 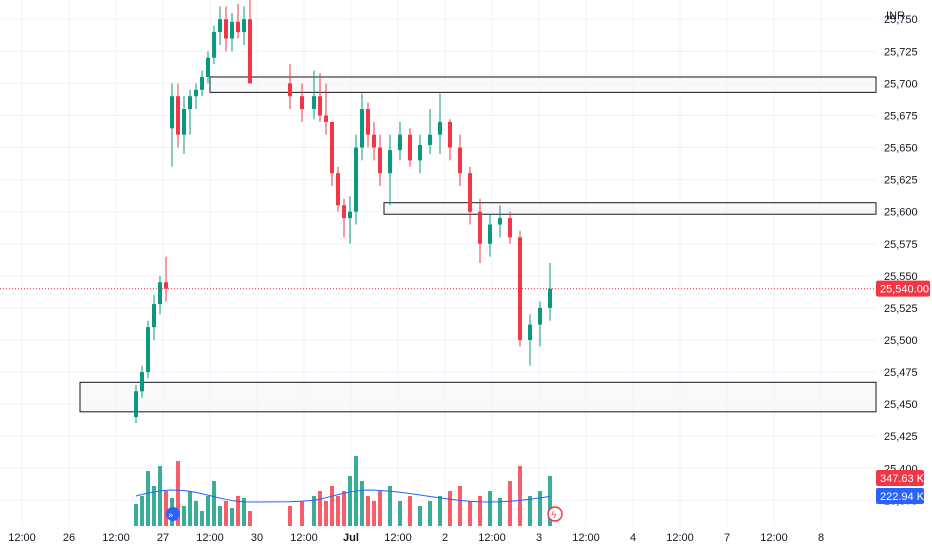 I want to click on last-price-value: 25,540.00, so click(x=904, y=290).